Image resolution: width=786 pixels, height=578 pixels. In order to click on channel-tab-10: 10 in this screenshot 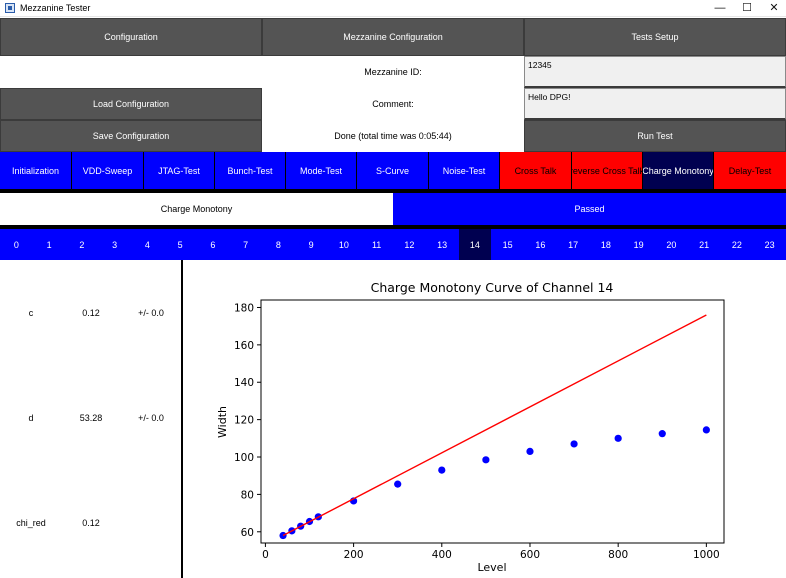, I will do `click(343, 244)`.